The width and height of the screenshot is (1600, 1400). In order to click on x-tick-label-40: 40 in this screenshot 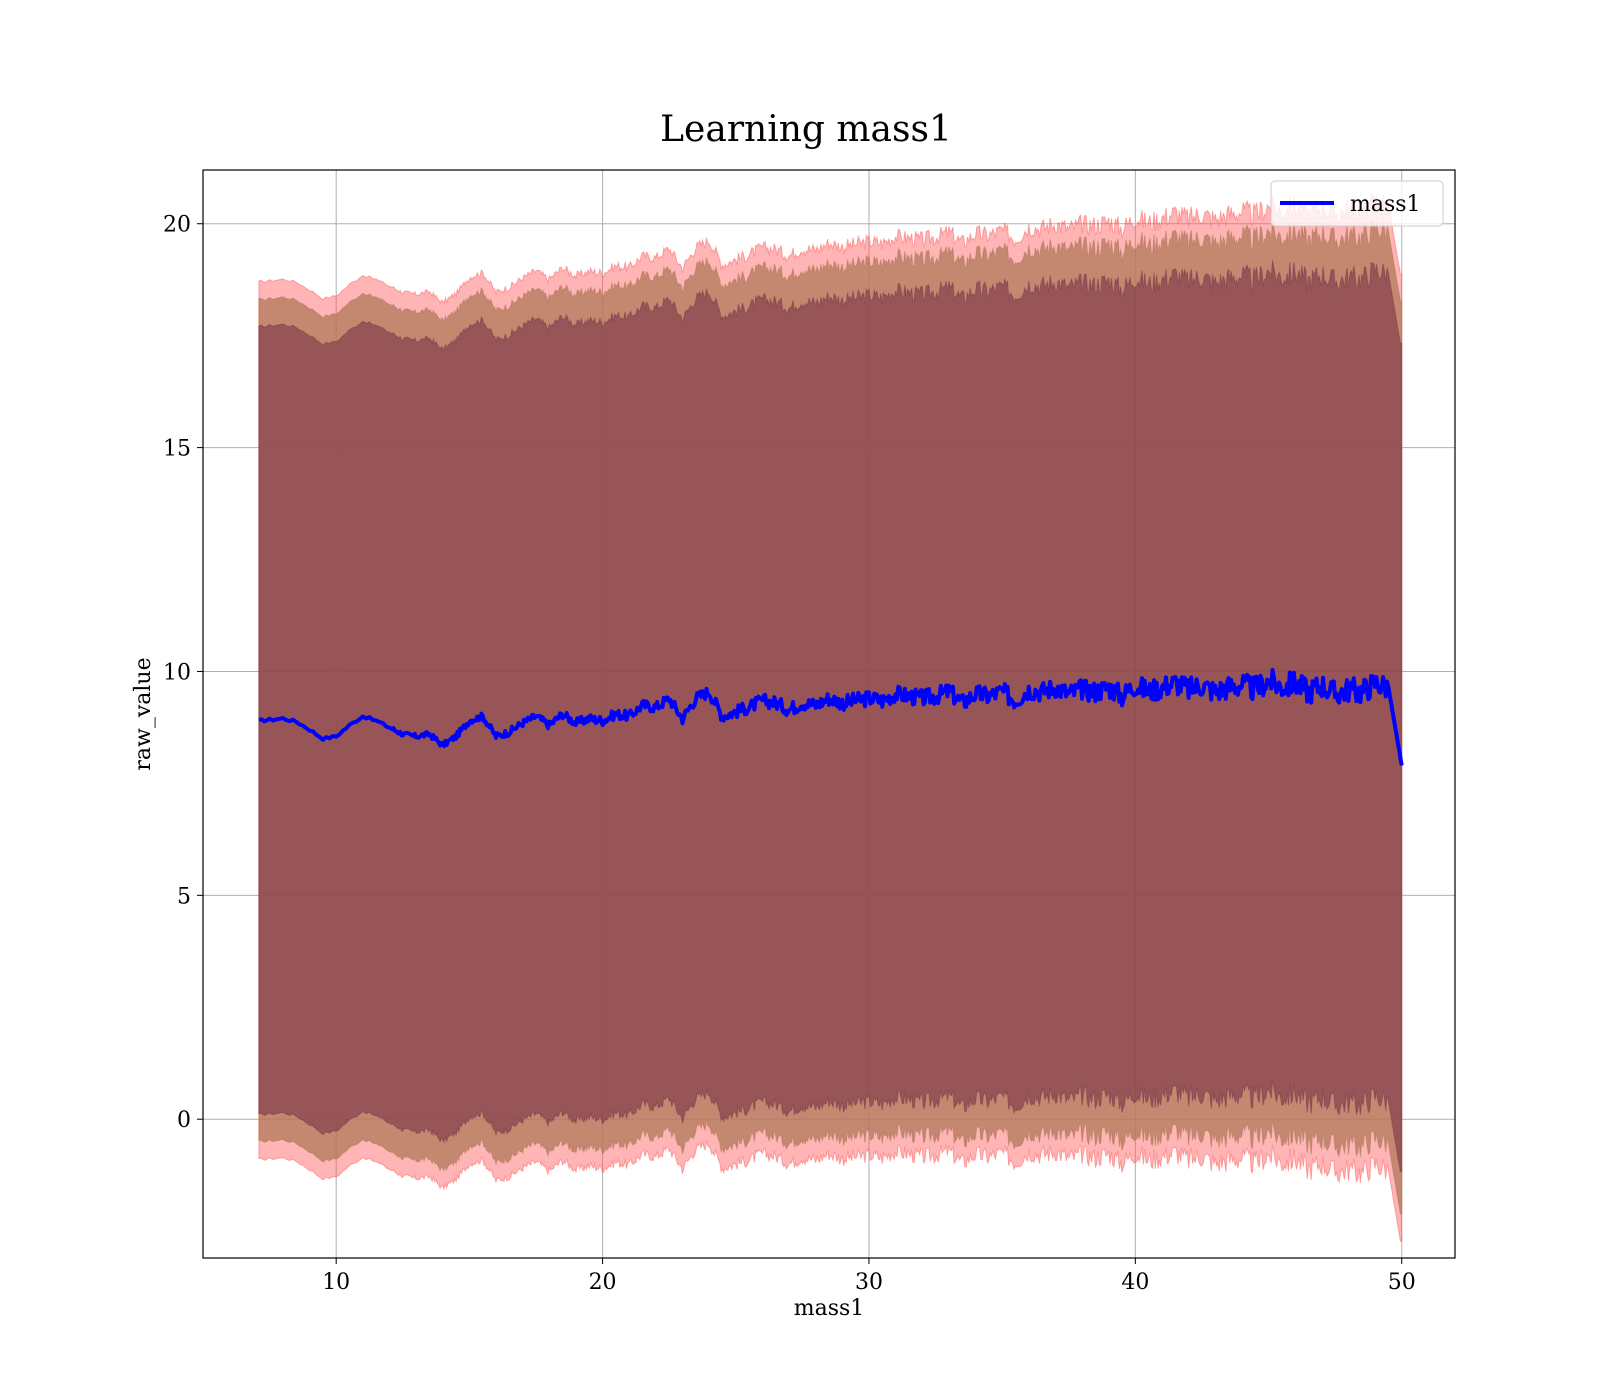, I will do `click(1135, 1282)`.